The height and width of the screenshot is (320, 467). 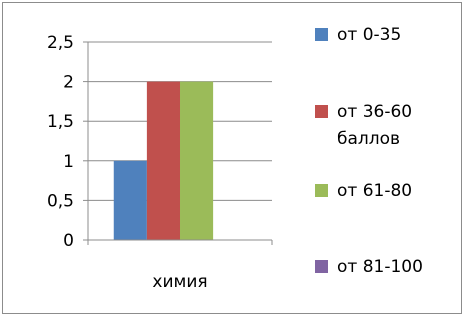 I want to click on legend-label-line: от 36-60, so click(x=374, y=112).